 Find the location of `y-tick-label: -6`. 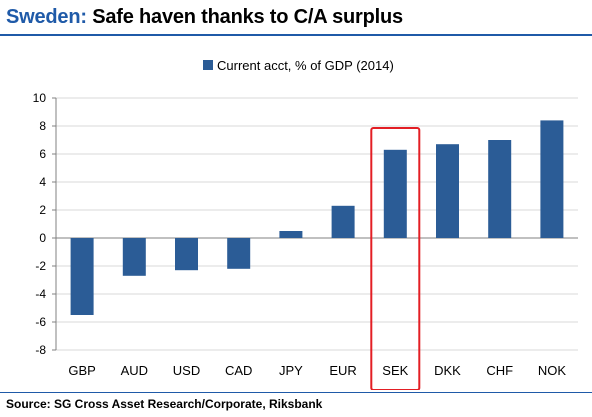

y-tick-label: -6 is located at coordinates (40, 322).